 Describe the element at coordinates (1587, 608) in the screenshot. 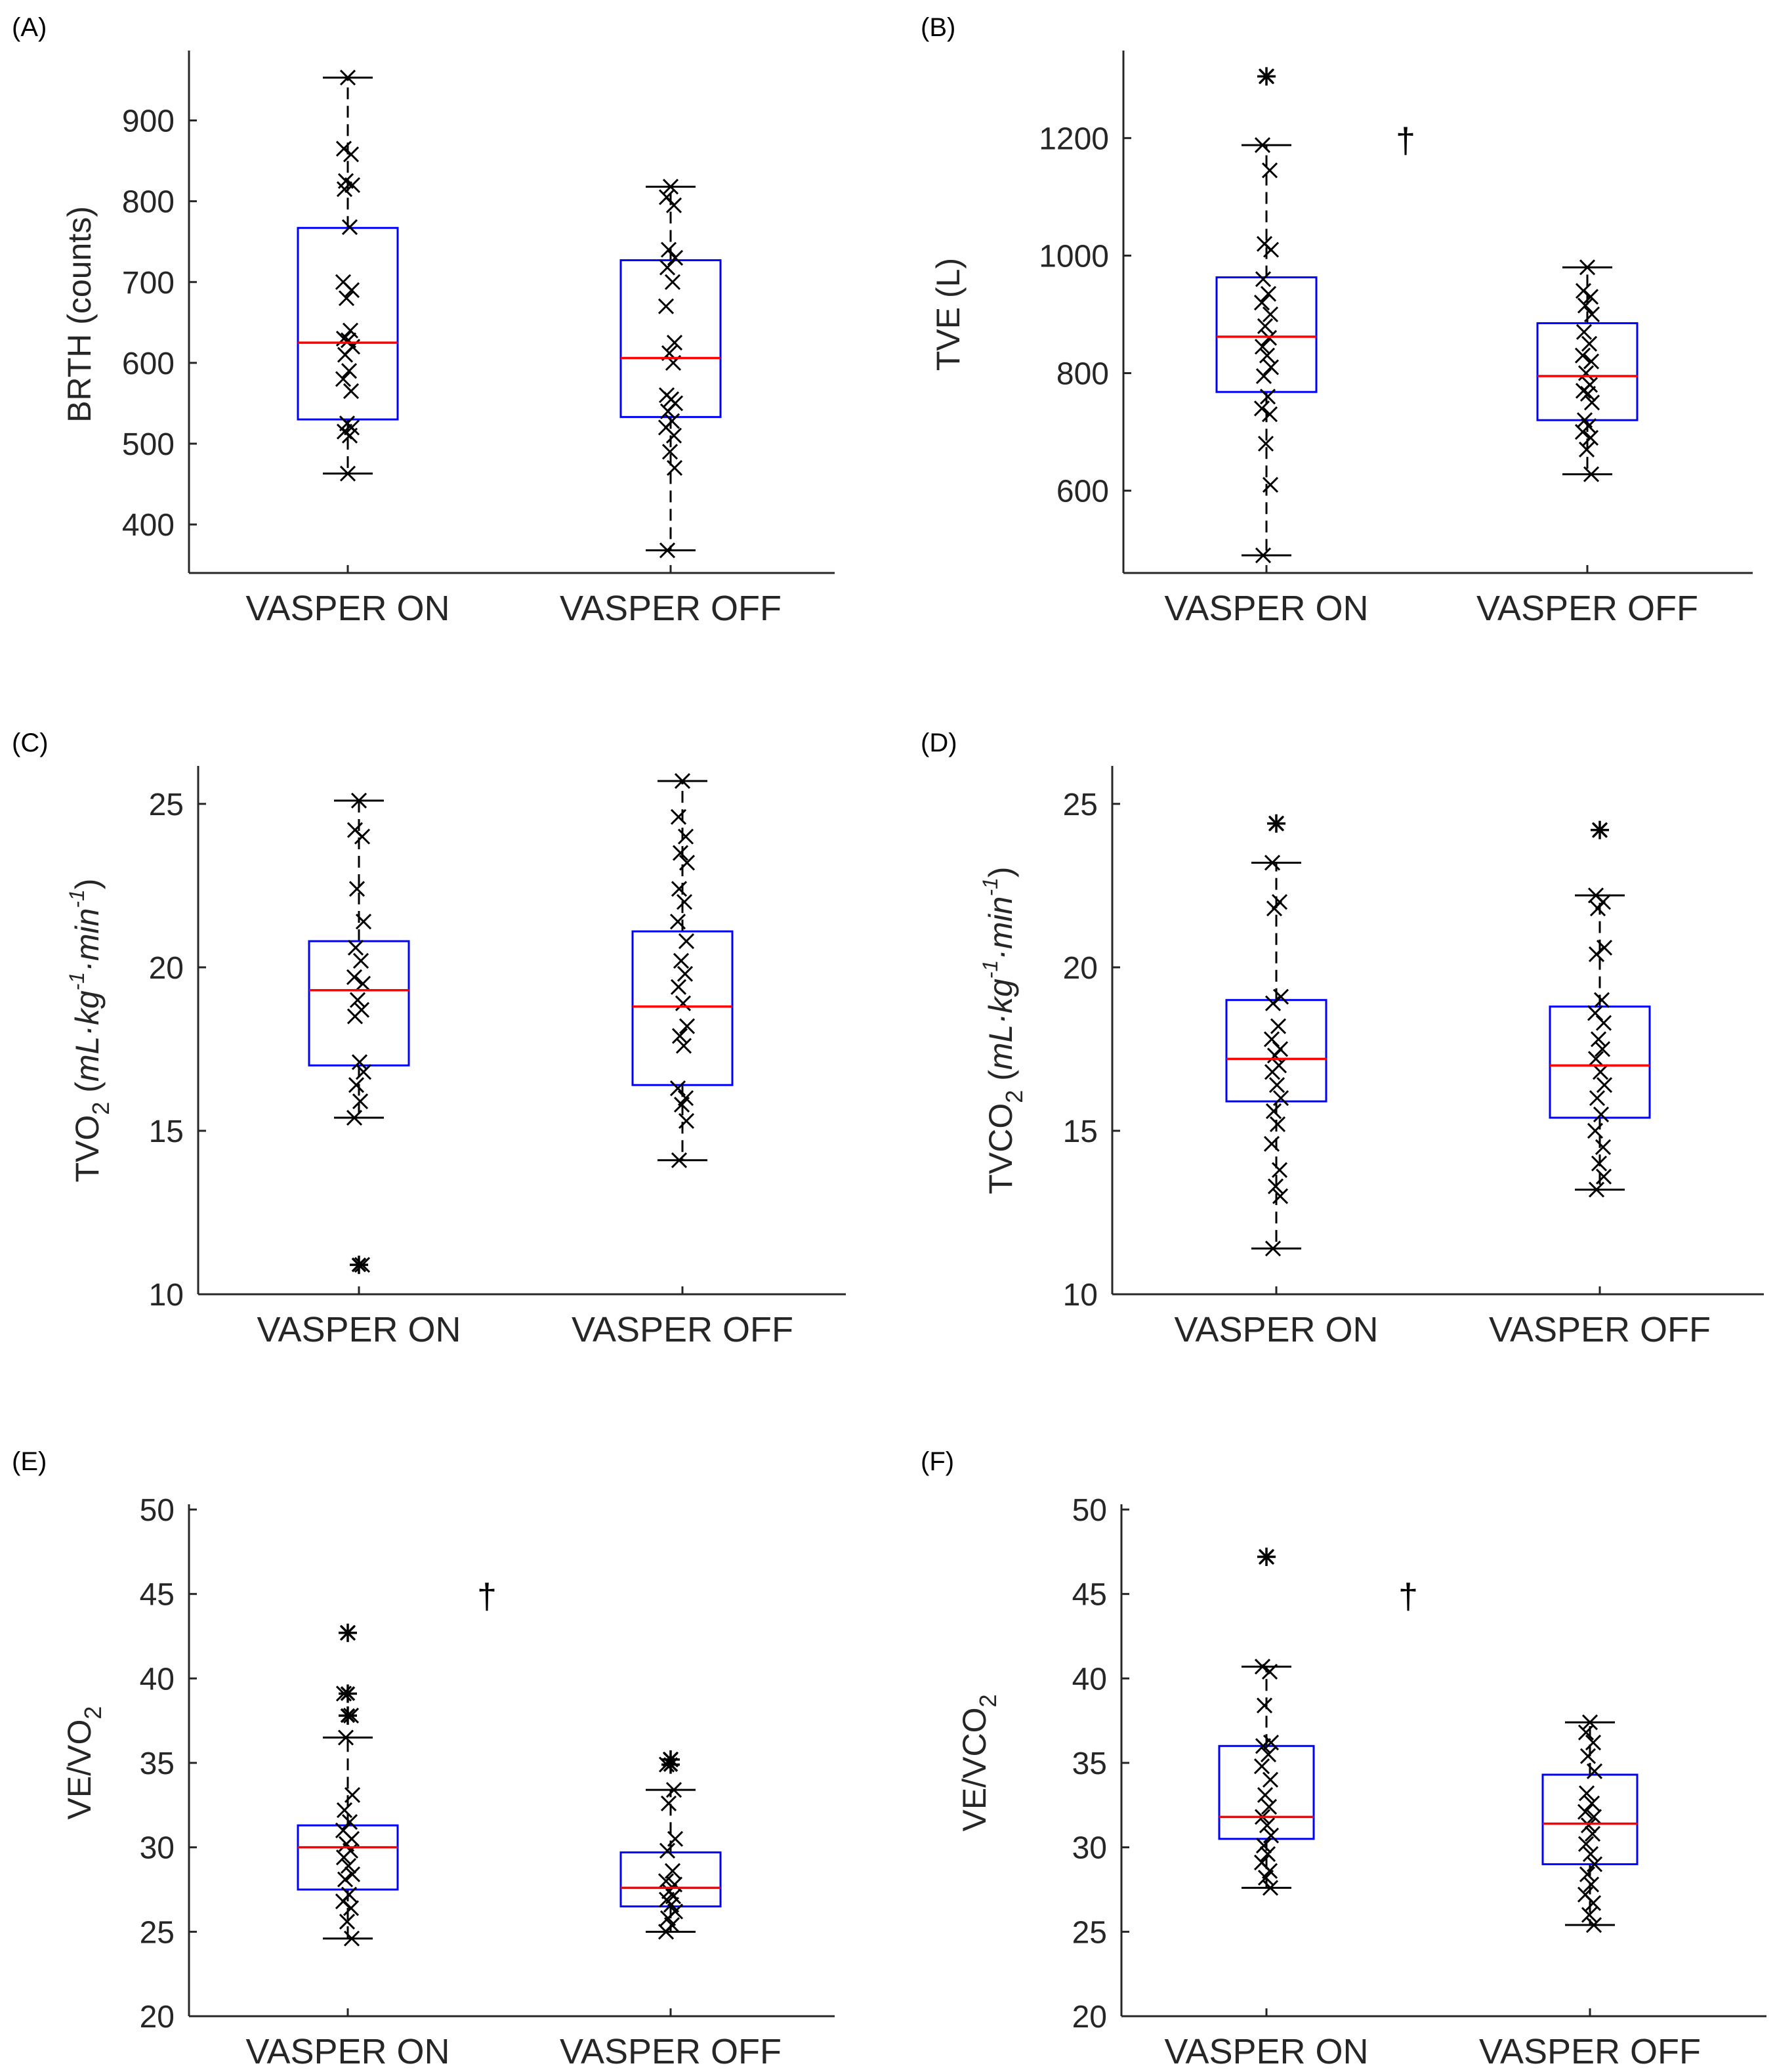

I see `chart-b-xtick-label-1: VASPER OFF` at that location.